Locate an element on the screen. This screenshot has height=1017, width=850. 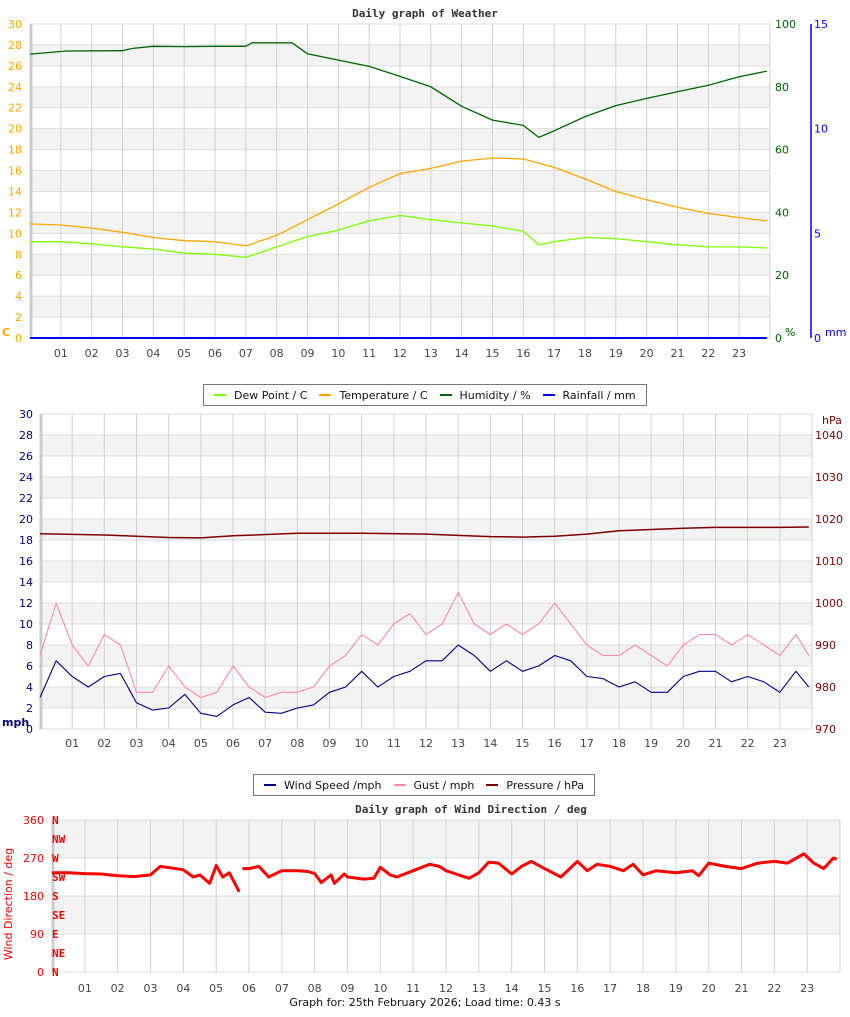
legend-label: Pressure / hPa is located at coordinates (545, 785).